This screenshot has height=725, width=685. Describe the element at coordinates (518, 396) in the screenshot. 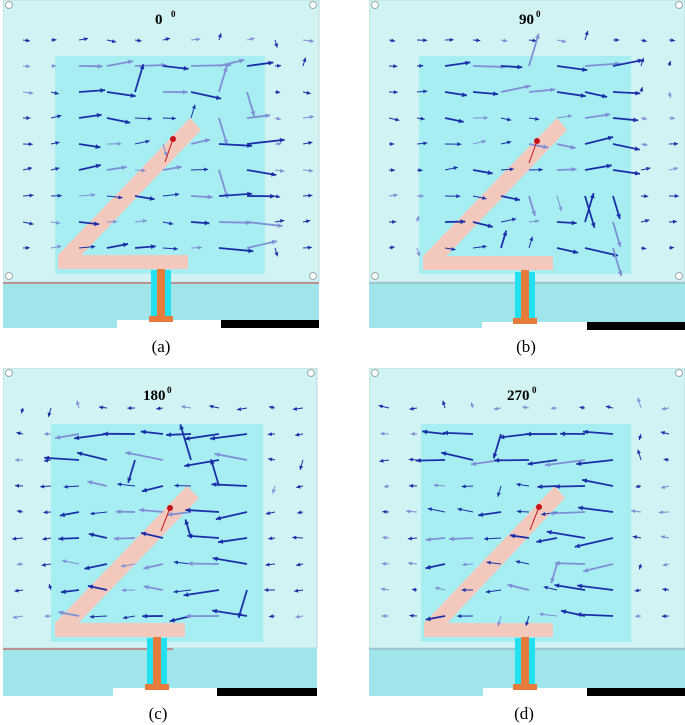

I see `phase-label: 270` at that location.